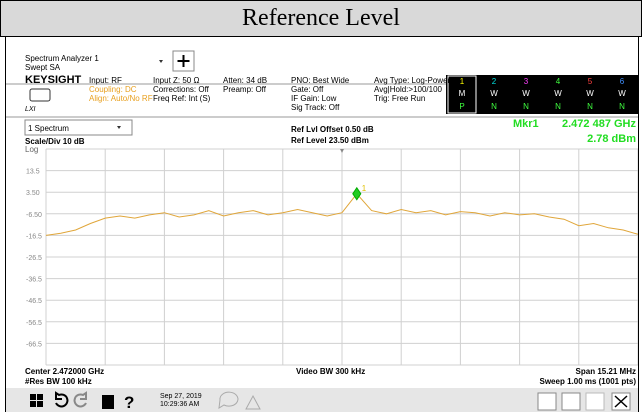 The width and height of the screenshot is (642, 412). What do you see at coordinates (34, 280) in the screenshot?
I see `y-tick-label: -36.5` at bounding box center [34, 280].